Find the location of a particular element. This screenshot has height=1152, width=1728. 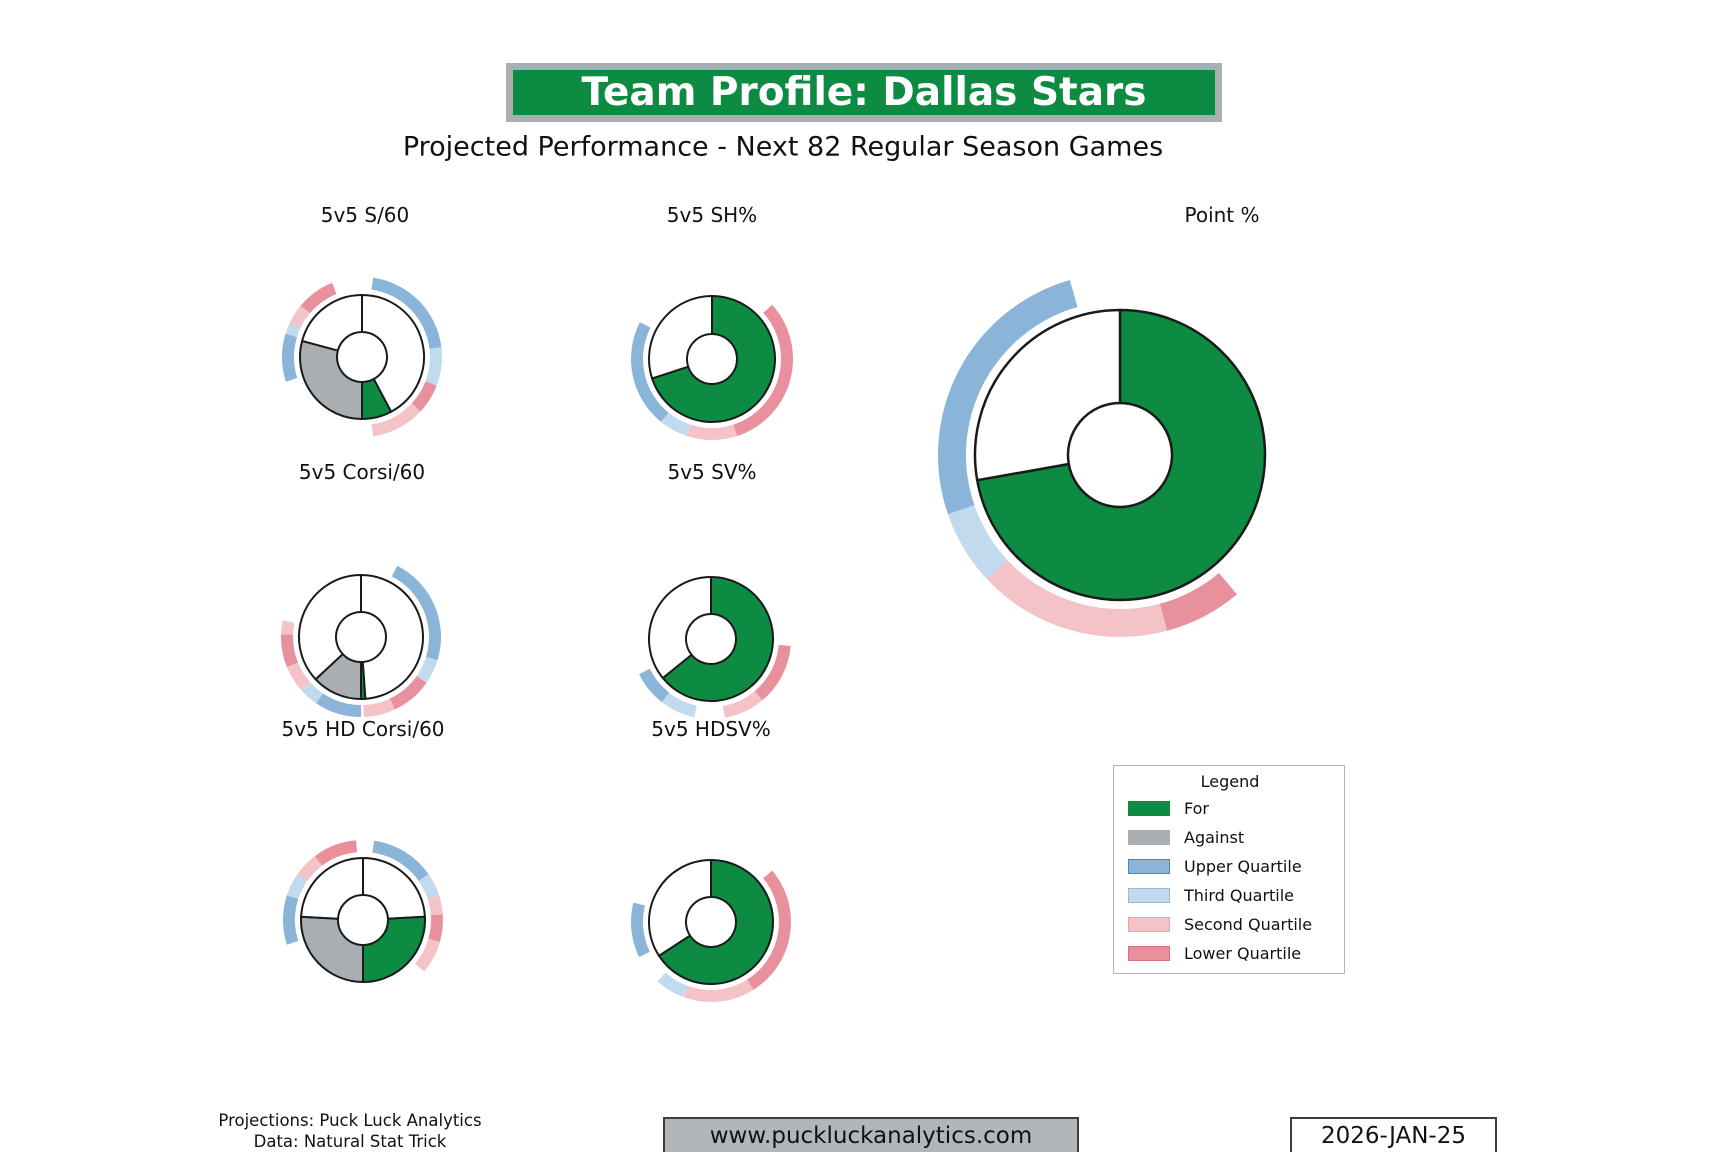

legend-item: Lower Quartile is located at coordinates (1230, 953).